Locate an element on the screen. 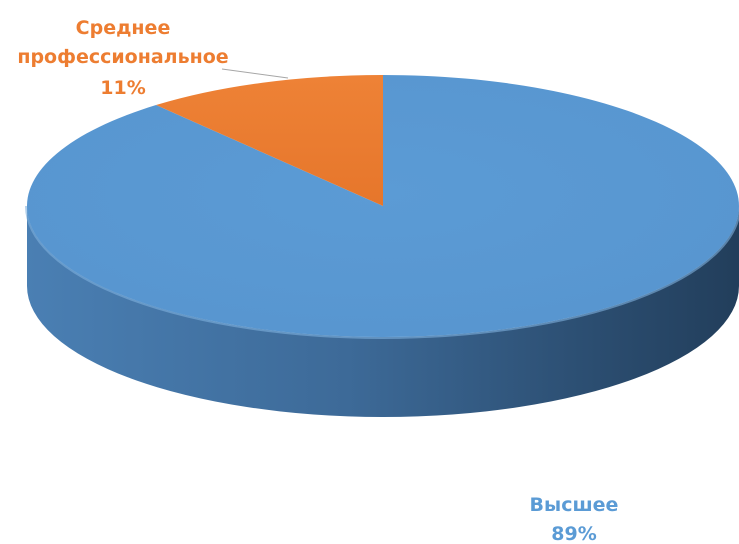 The height and width of the screenshot is (544, 739). pie-slice-sredne is located at coordinates (269, 140).